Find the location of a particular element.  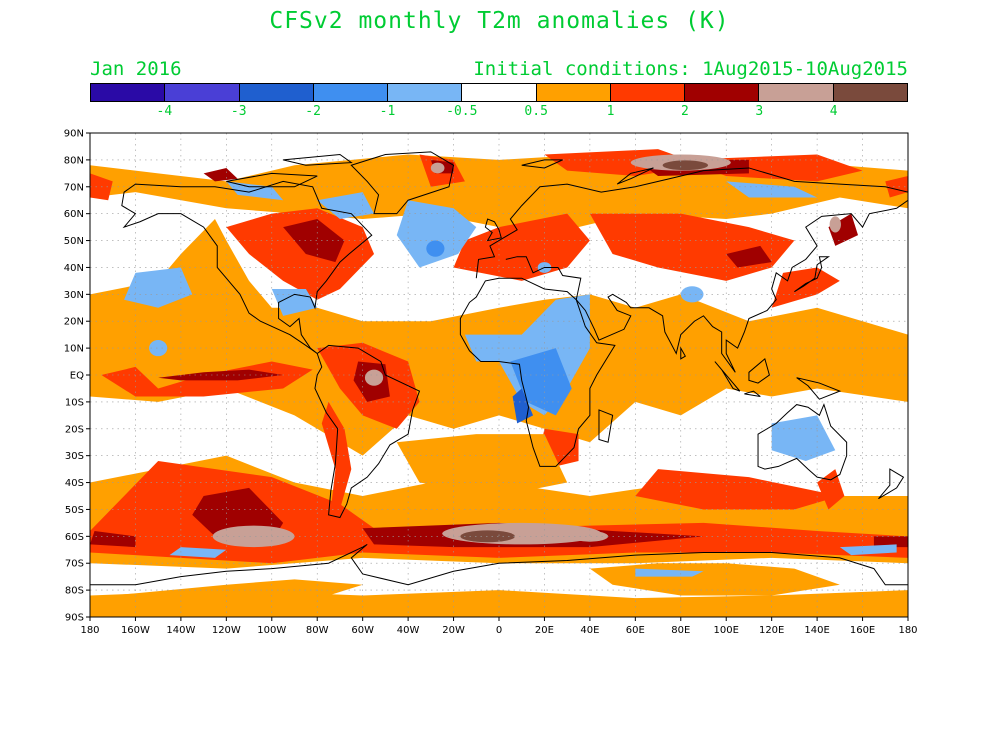

initial-conditions: Initial conditions: 1Aug2015-10Aug2015 is located at coordinates (690, 69).